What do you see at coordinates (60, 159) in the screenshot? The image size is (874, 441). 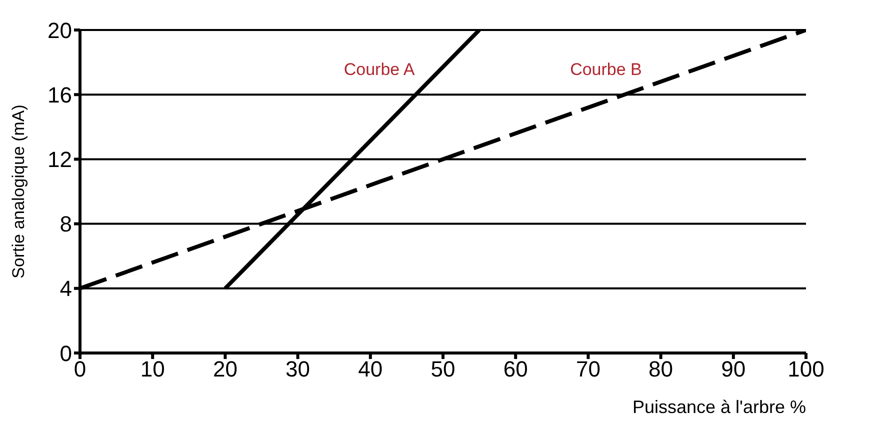 I see `y-tick-label: 12` at bounding box center [60, 159].